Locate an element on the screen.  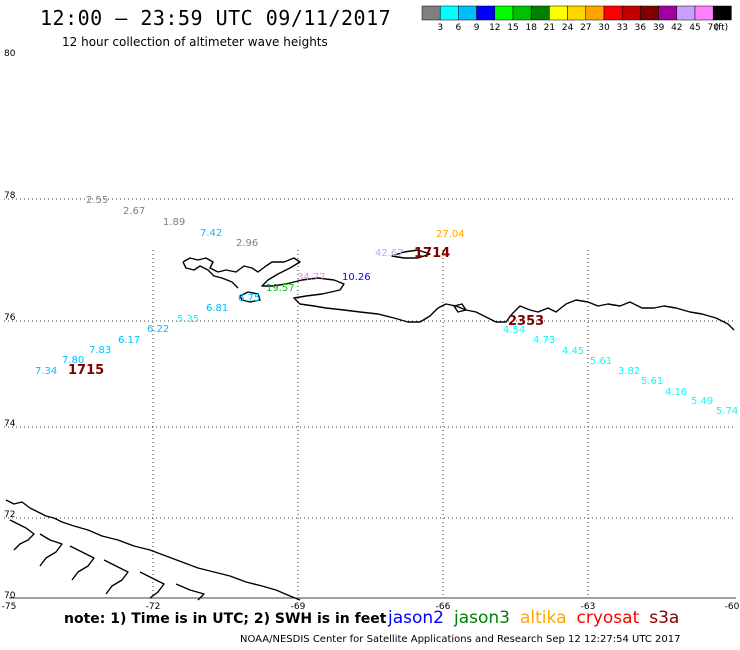
wave-height-value: 7.80 is located at coordinates (73, 360).